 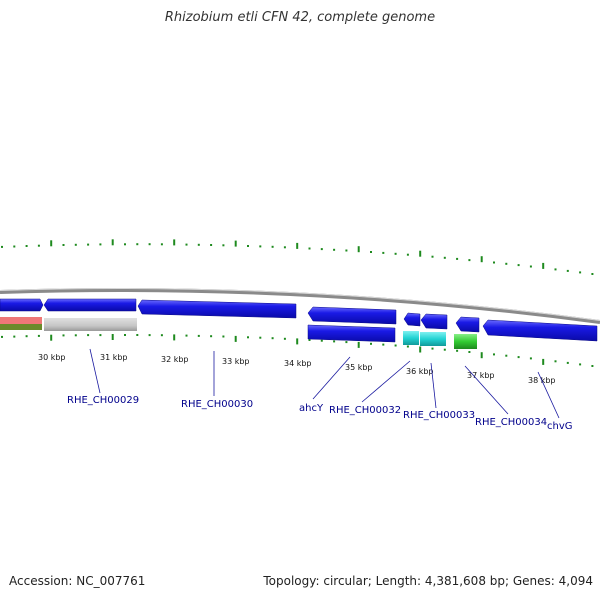 What do you see at coordinates (297, 350) in the screenshot?
I see `lower-tick-row` at bounding box center [297, 350].